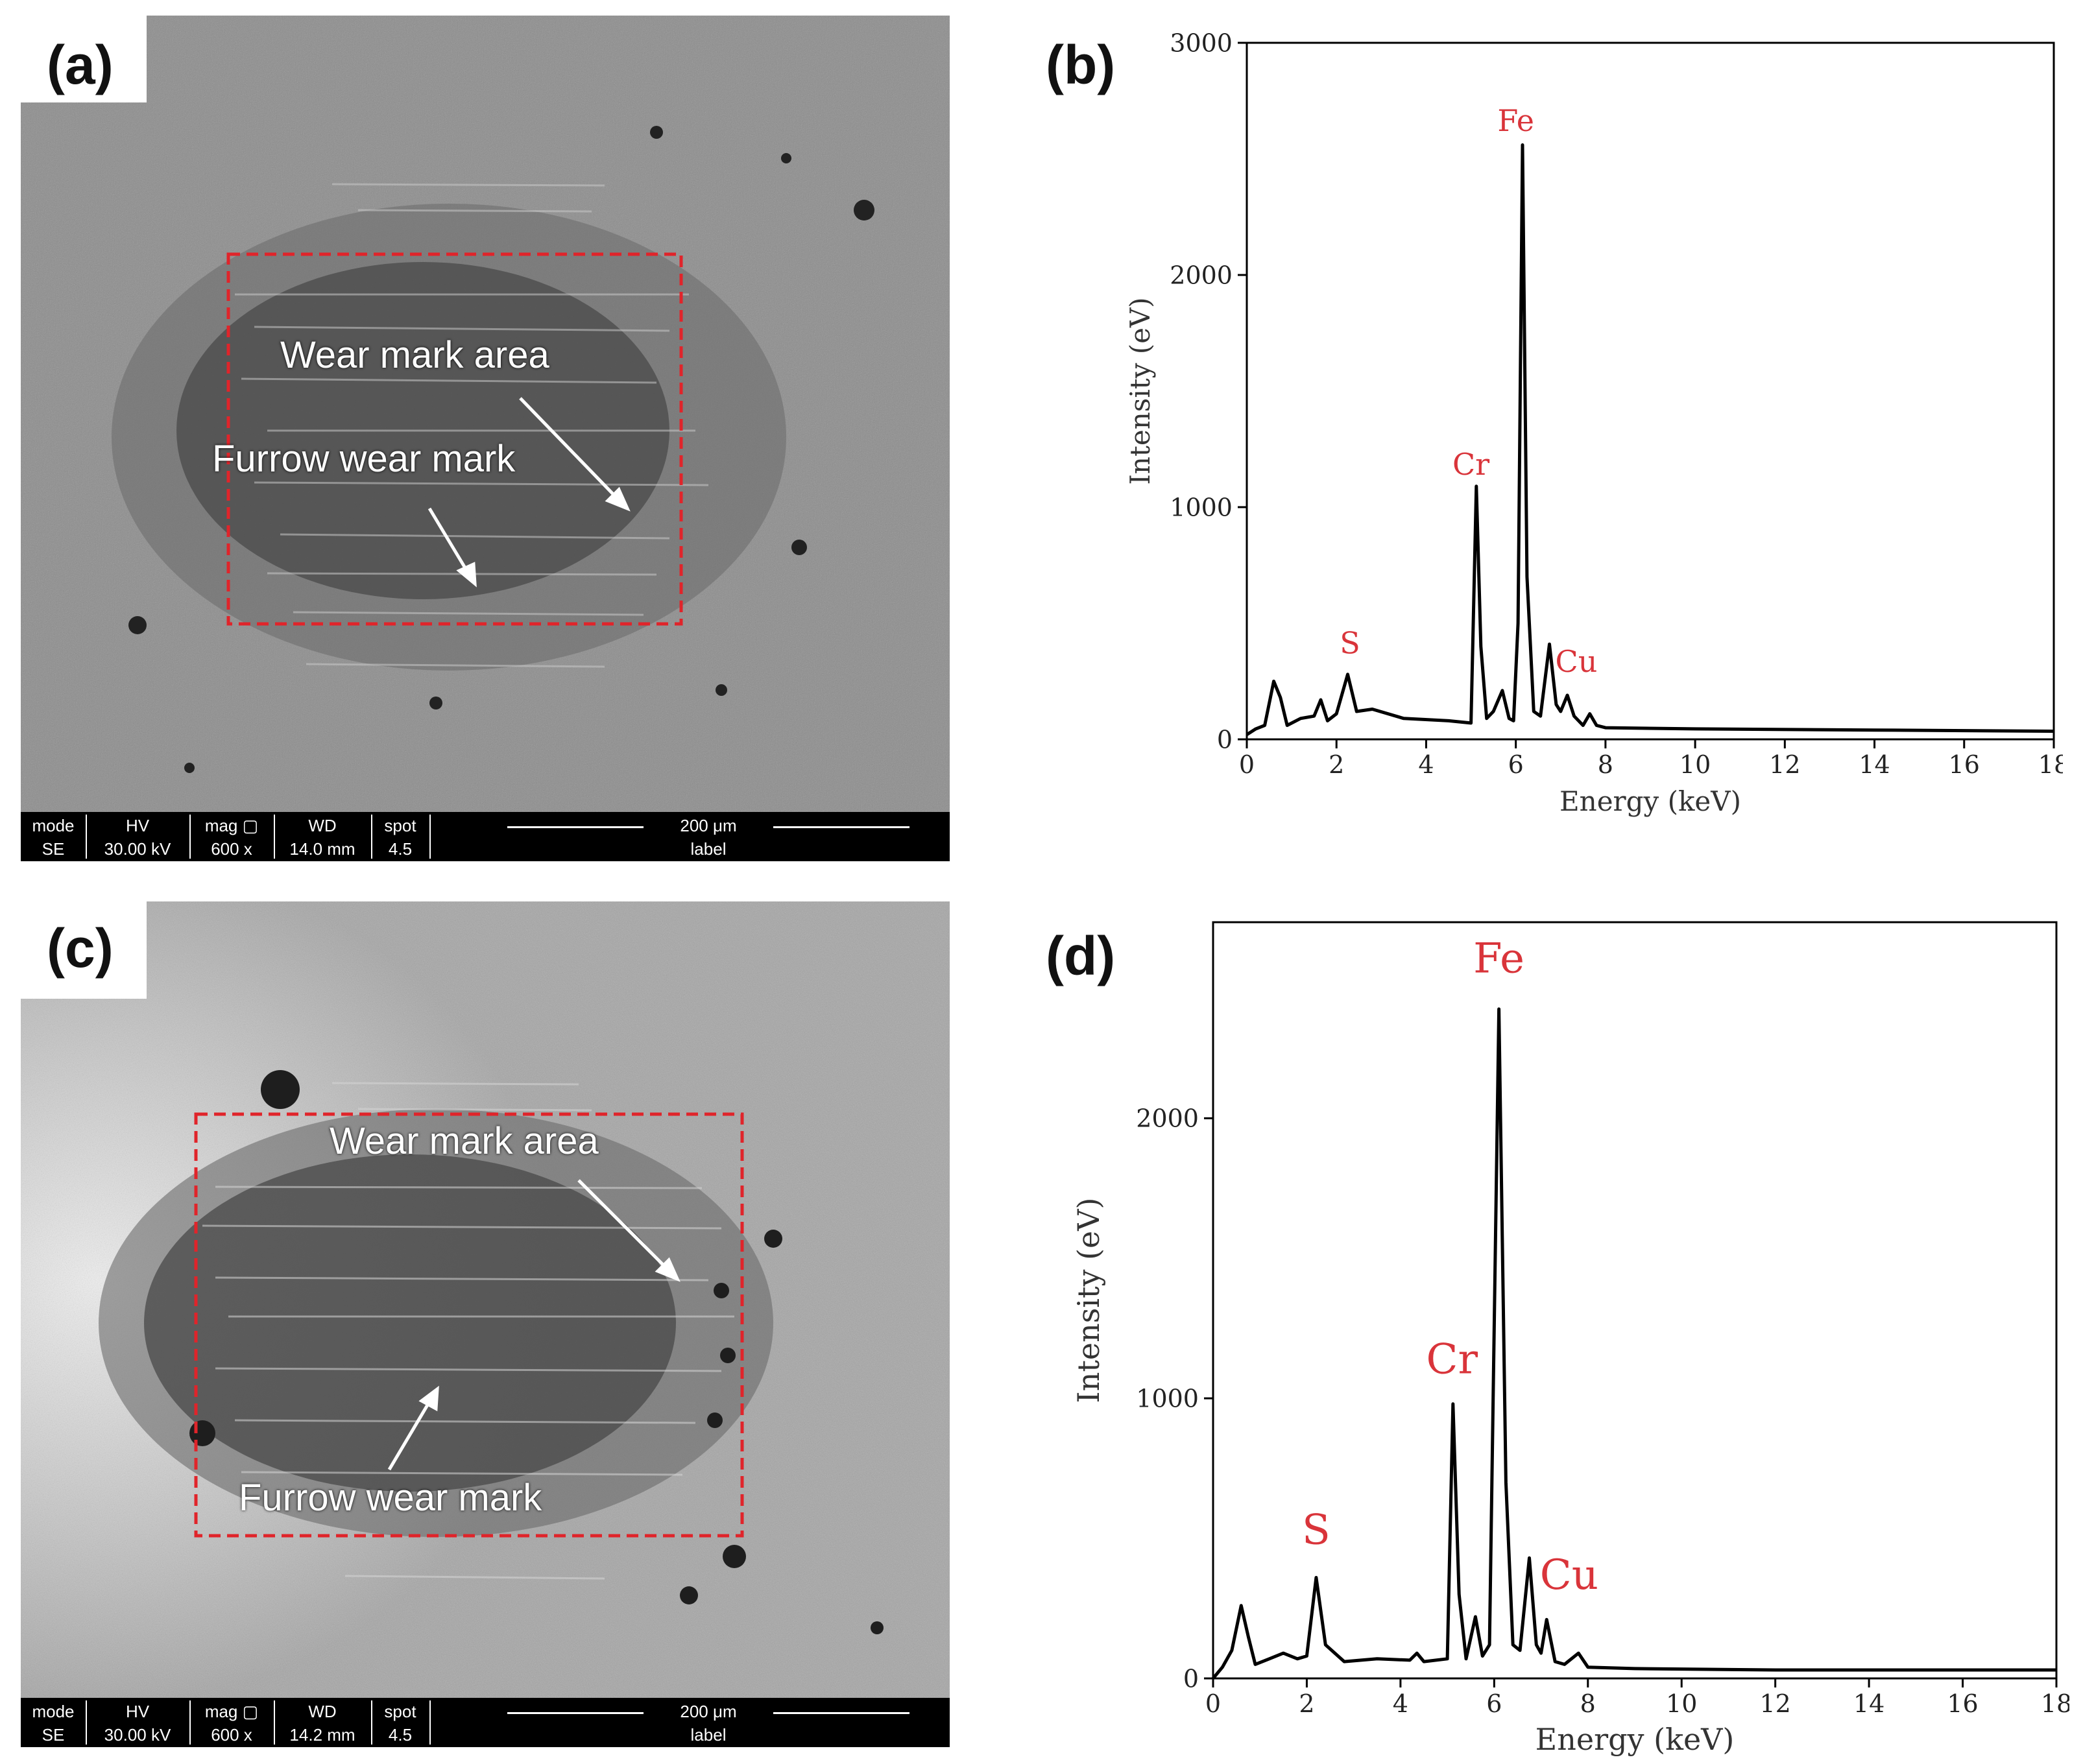  What do you see at coordinates (1650, 439) in the screenshot?
I see `spectrum-line` at bounding box center [1650, 439].